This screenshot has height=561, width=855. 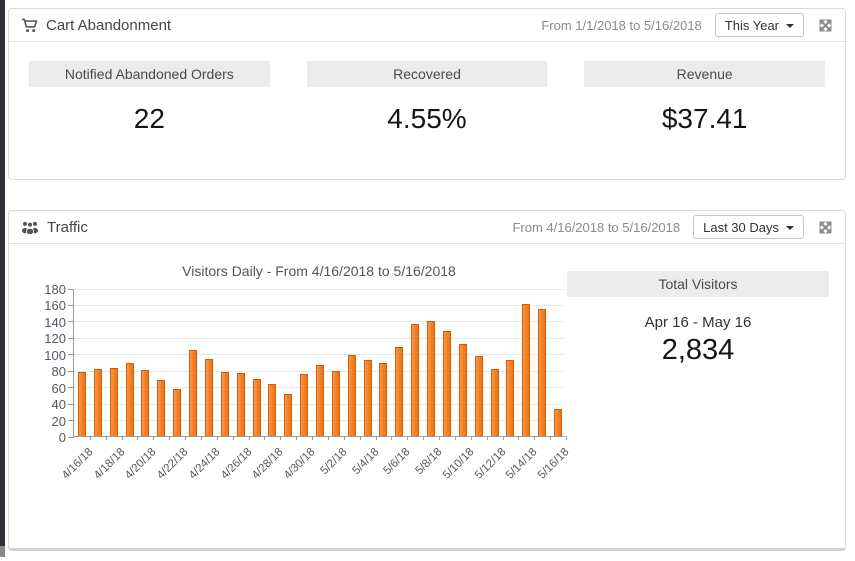 I want to click on y-axis-label: 140, so click(x=55, y=322).